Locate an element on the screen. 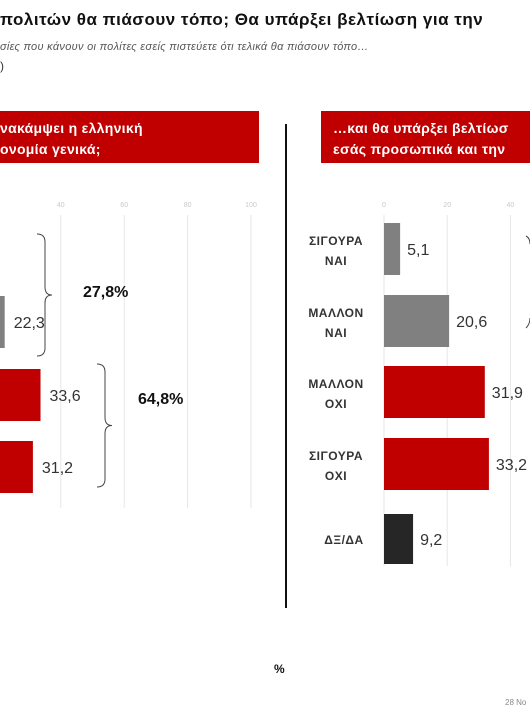 Image resolution: width=530 pixels, height=720 pixels. right-tick-label: 40 is located at coordinates (511, 205).